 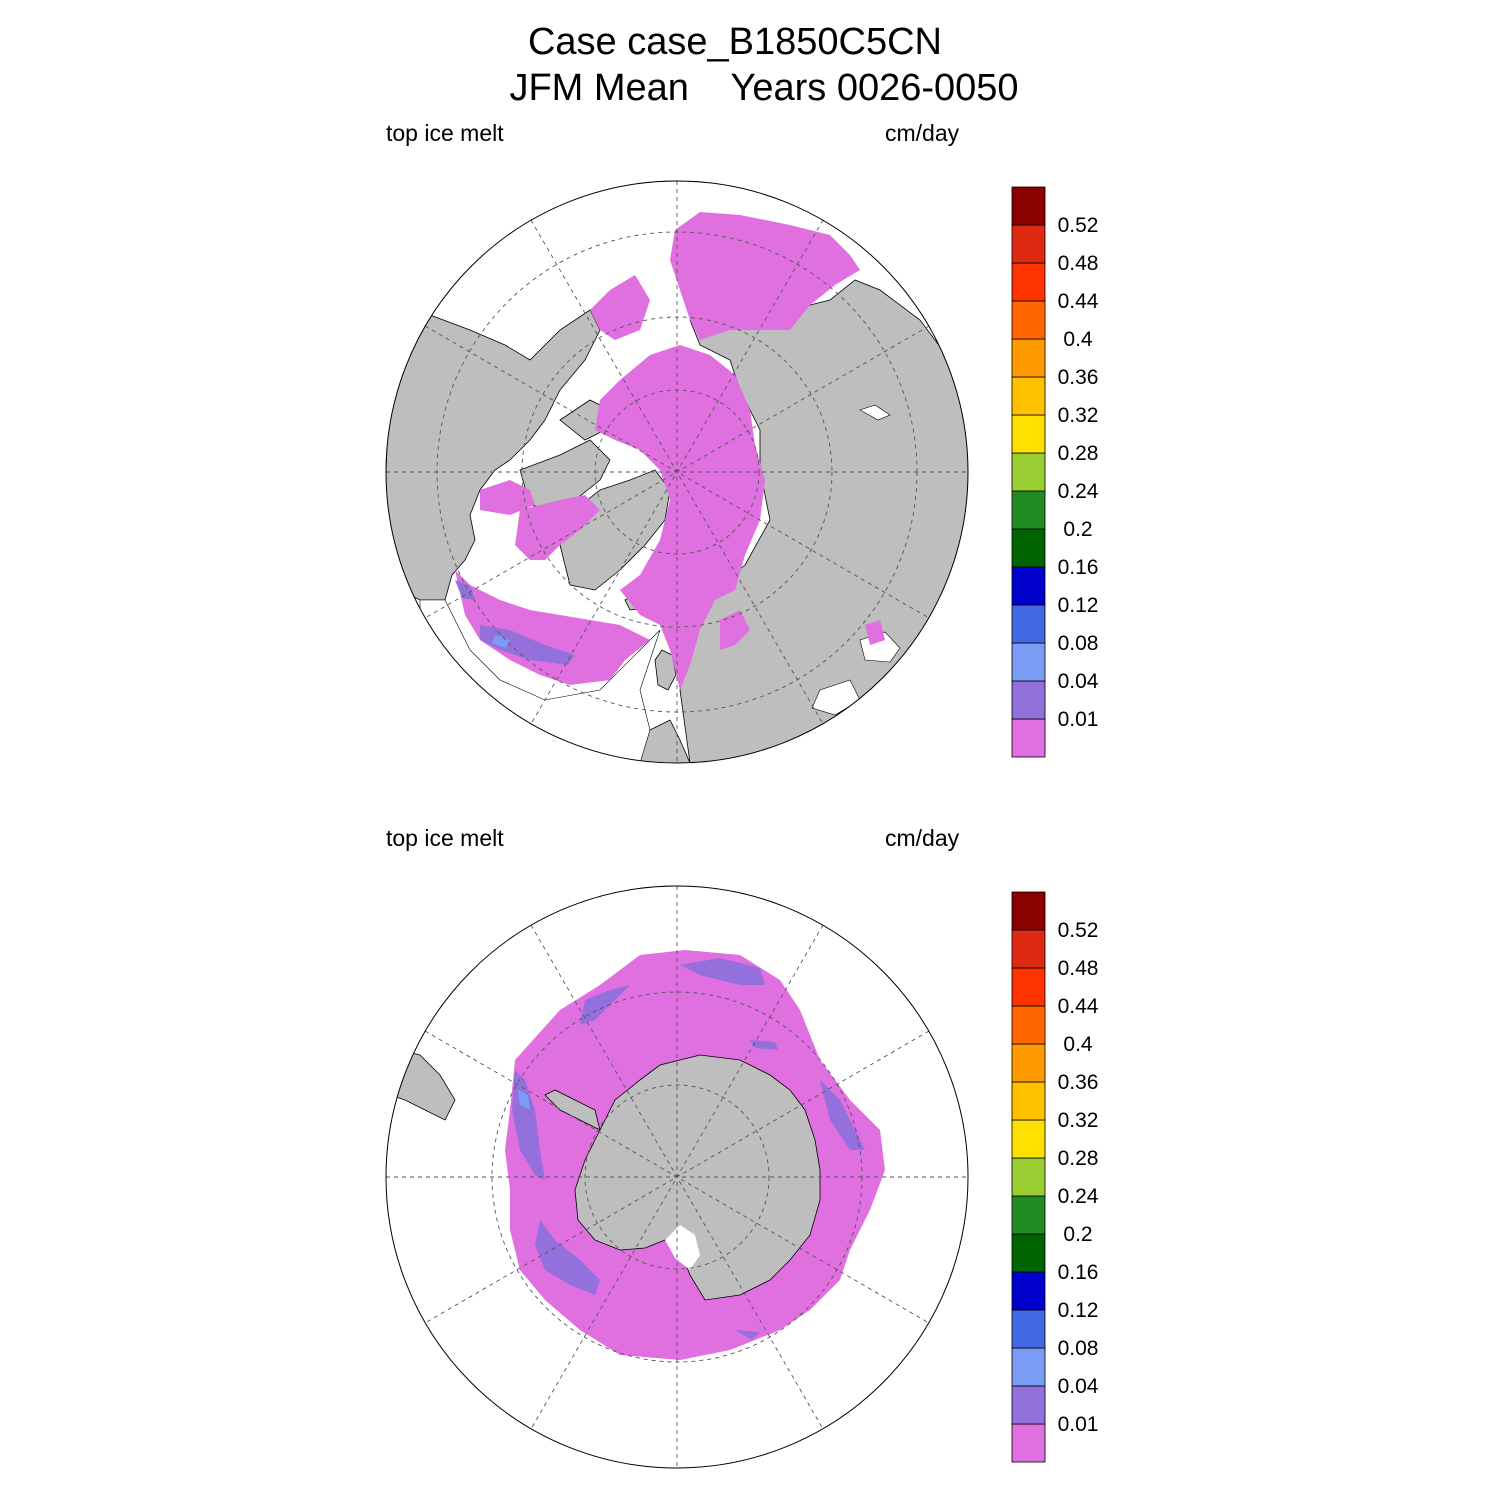 What do you see at coordinates (1077, 1234) in the screenshot?
I see `sh-colorbar-label: 0.2` at bounding box center [1077, 1234].